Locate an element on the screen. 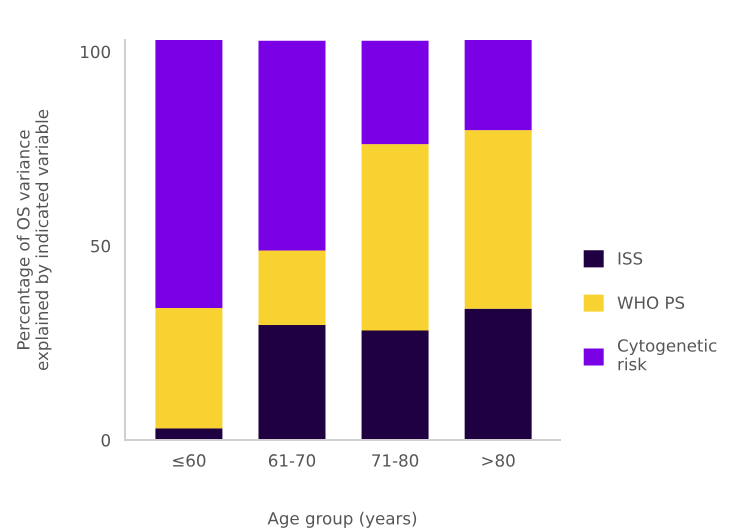 This screenshot has height=529, width=735. legend-label: Cytogenetic risk is located at coordinates (667, 354).